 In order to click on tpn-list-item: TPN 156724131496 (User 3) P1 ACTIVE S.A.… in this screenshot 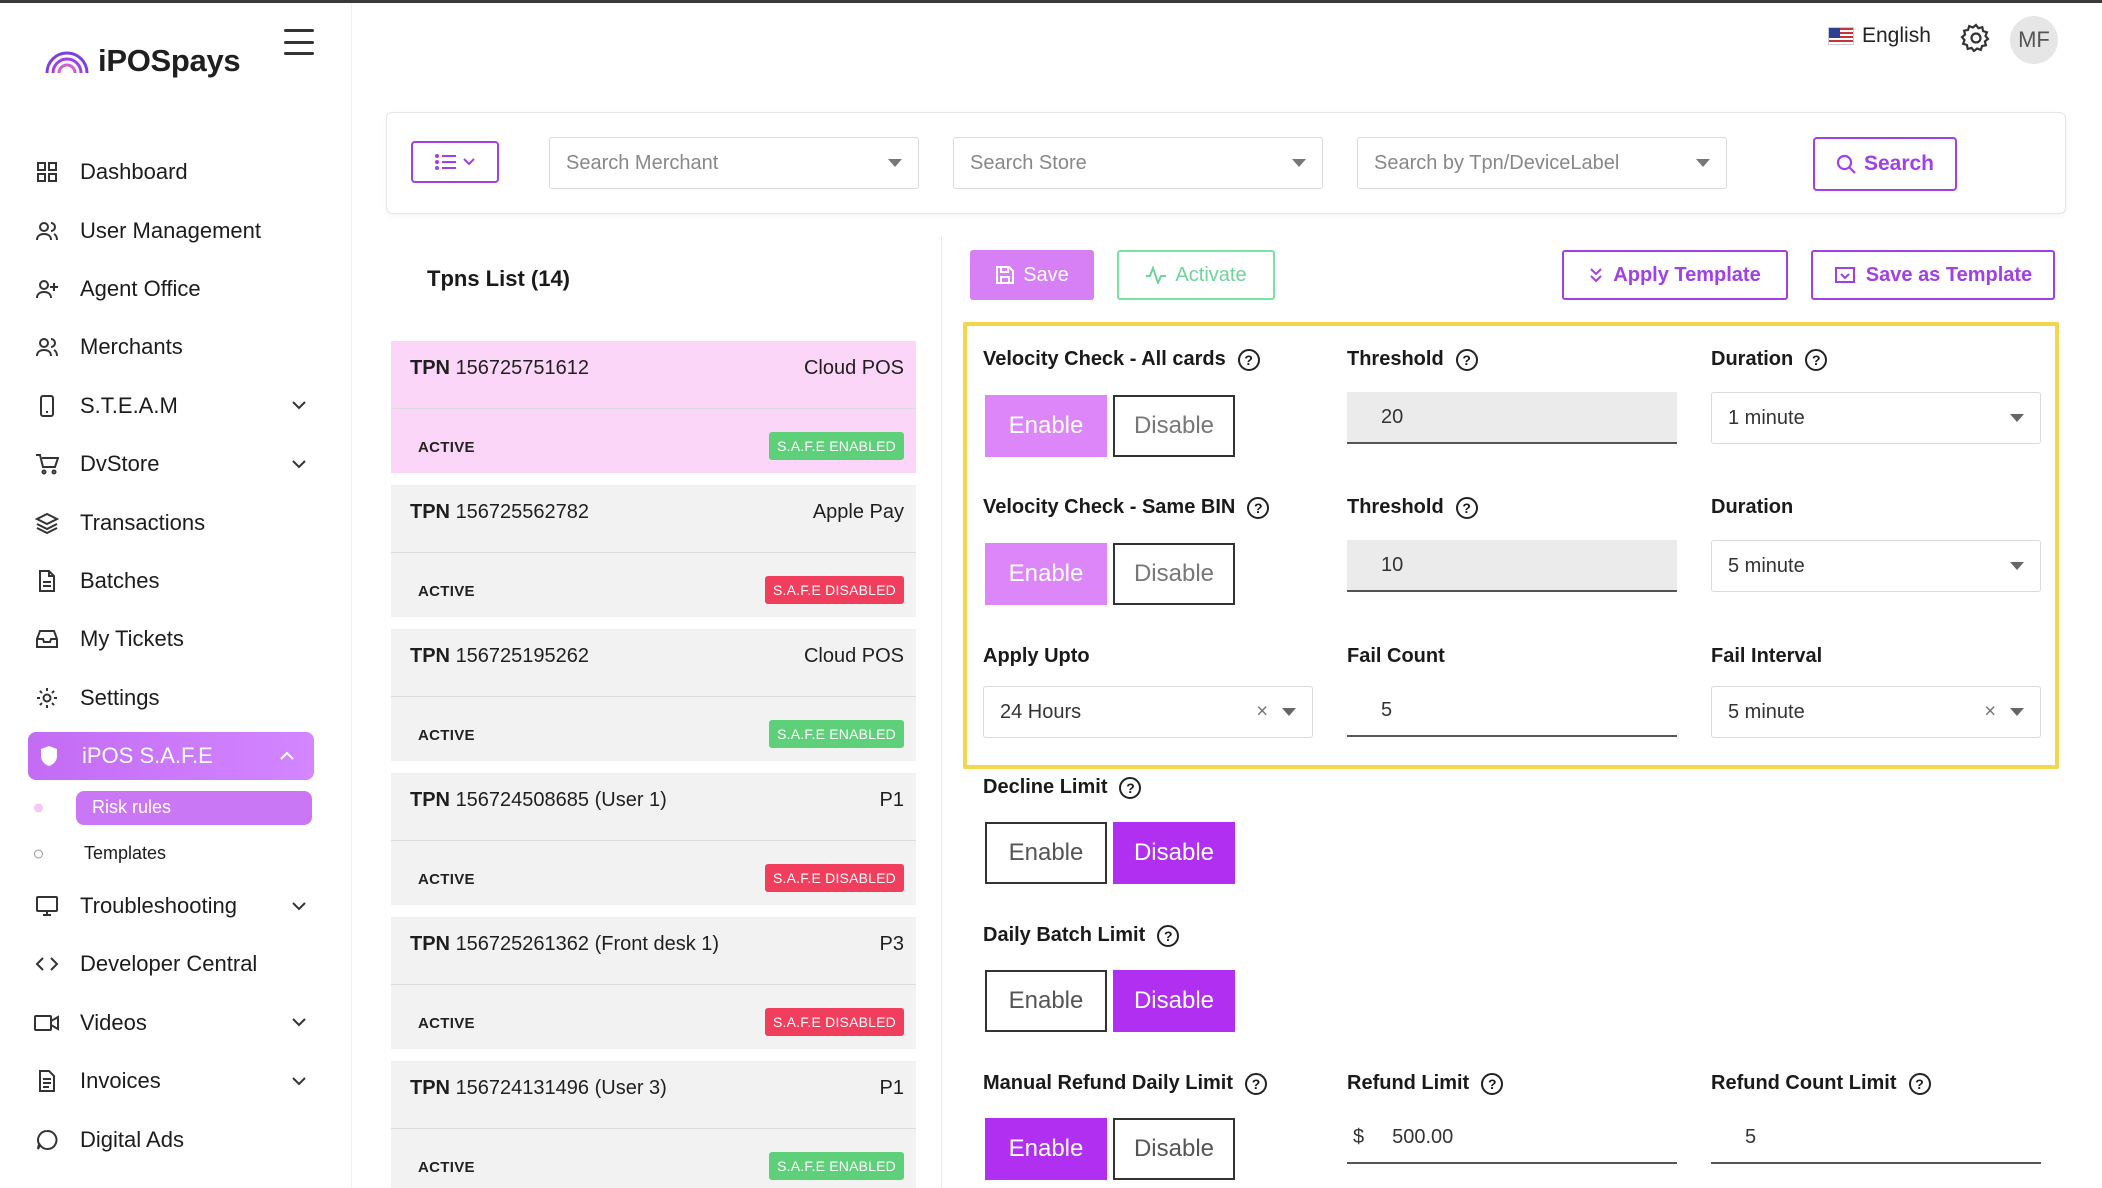, I will do `click(653, 1124)`.